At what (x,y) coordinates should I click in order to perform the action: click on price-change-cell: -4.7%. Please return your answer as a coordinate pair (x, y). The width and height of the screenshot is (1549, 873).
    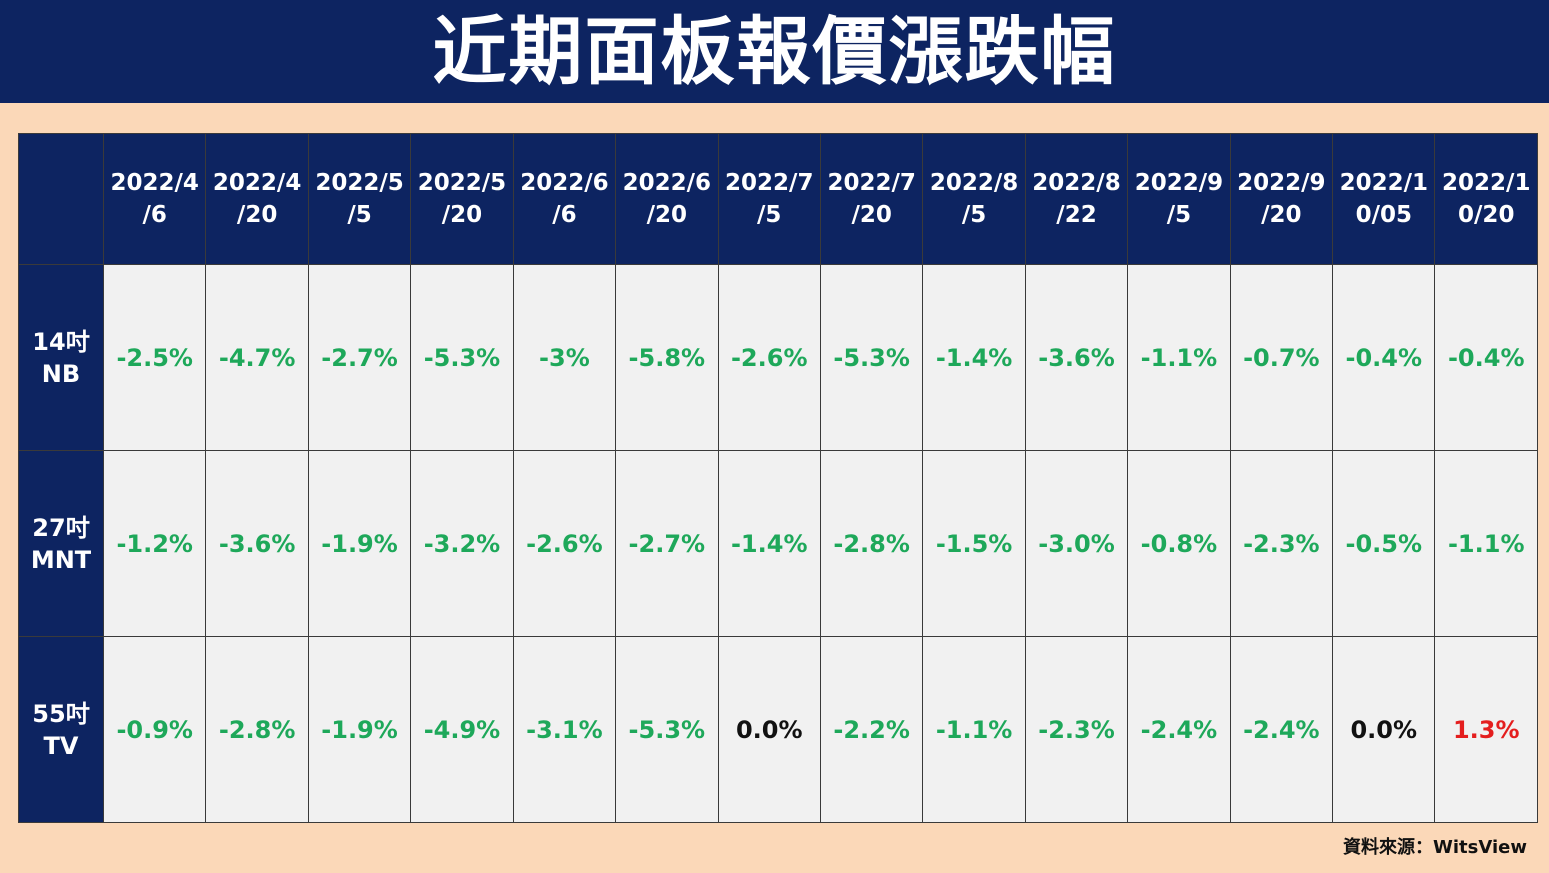
    Looking at the image, I should click on (257, 357).